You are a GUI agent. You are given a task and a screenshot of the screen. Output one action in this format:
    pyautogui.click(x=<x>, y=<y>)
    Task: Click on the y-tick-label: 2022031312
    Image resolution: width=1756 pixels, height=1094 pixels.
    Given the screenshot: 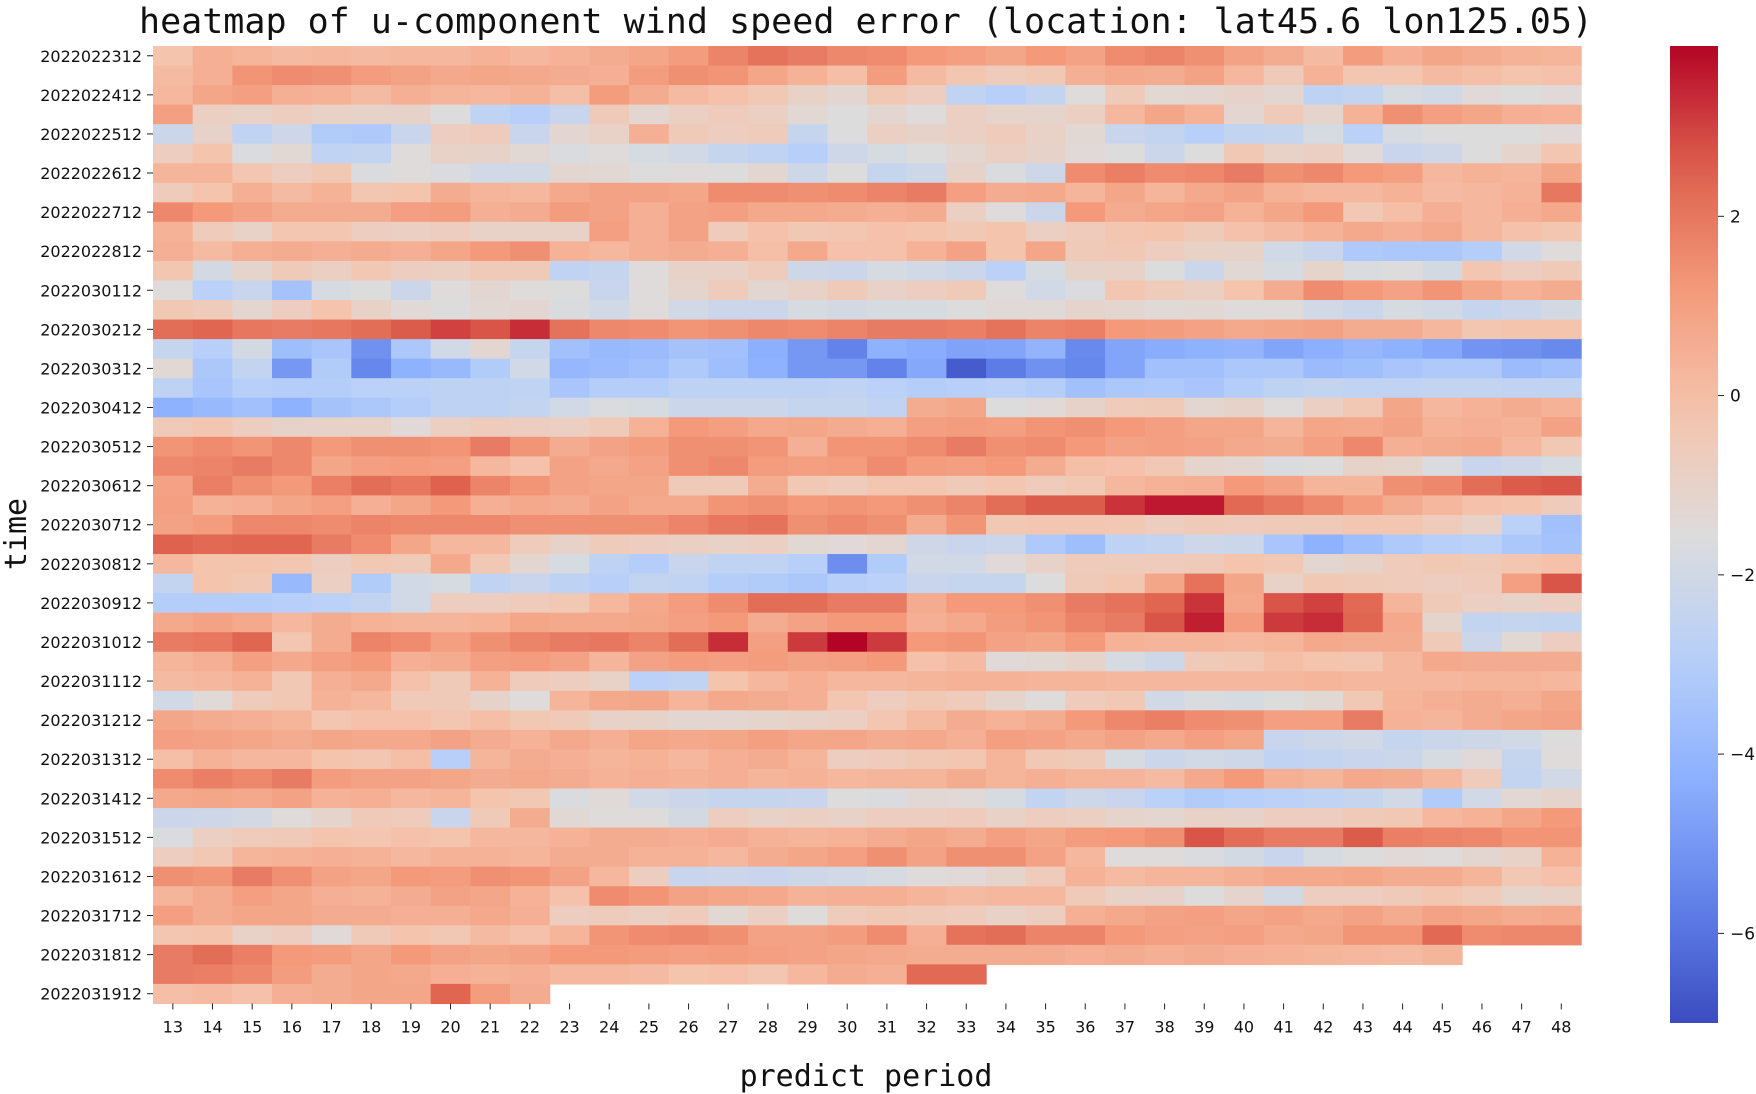 What is the action you would take?
    pyautogui.click(x=91, y=759)
    